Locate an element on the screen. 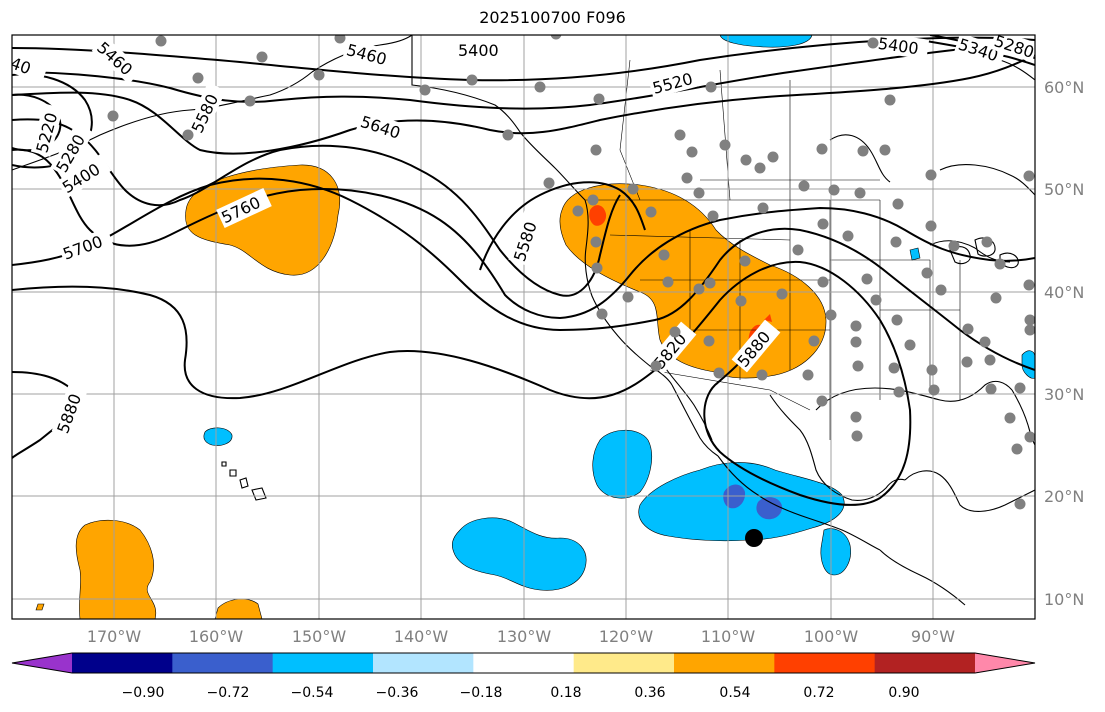  lon-tick-label: 90°W is located at coordinates (933, 636).